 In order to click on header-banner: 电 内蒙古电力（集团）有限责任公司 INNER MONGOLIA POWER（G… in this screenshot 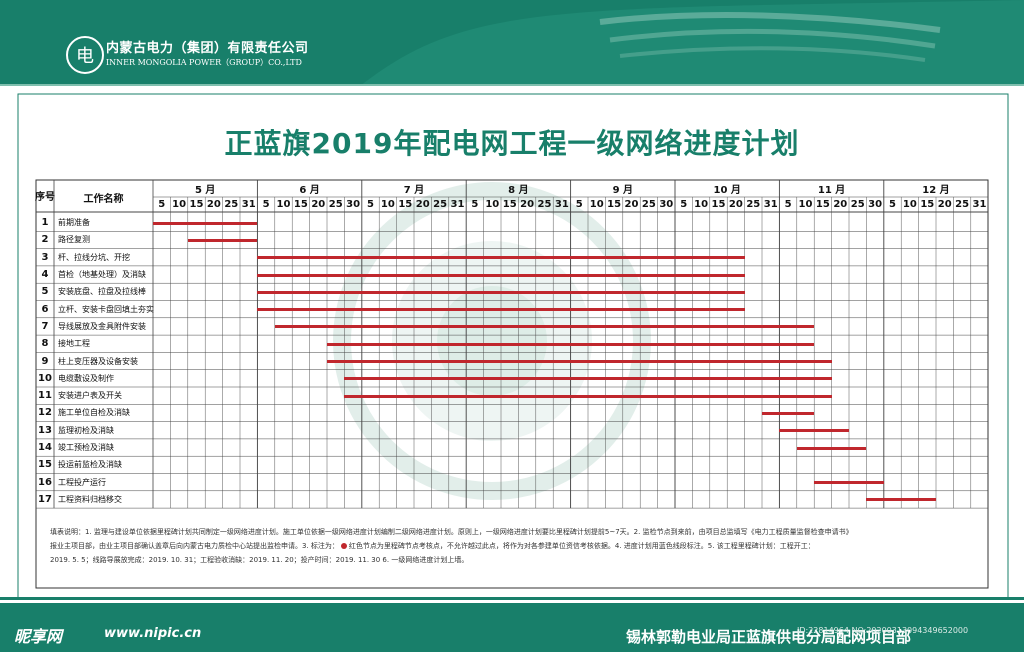, I will do `click(512, 43)`.